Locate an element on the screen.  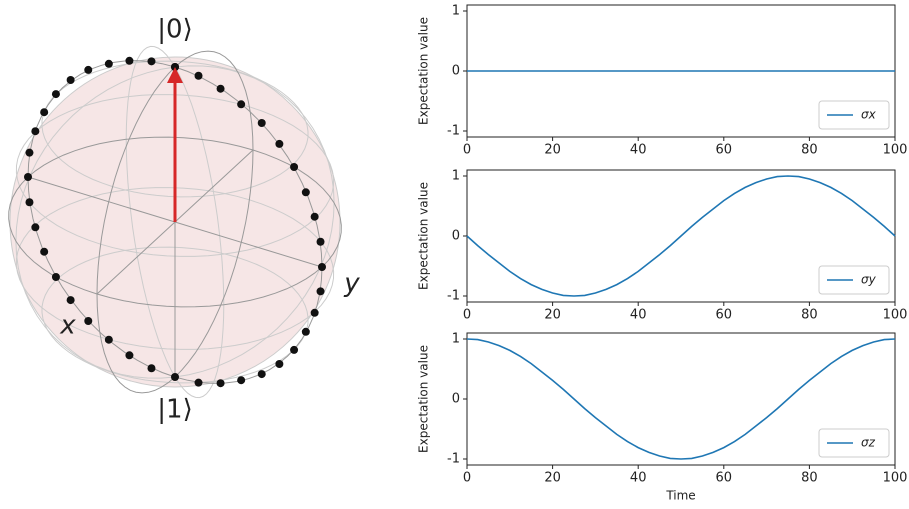
legend-label: σy is located at coordinates (869, 280).